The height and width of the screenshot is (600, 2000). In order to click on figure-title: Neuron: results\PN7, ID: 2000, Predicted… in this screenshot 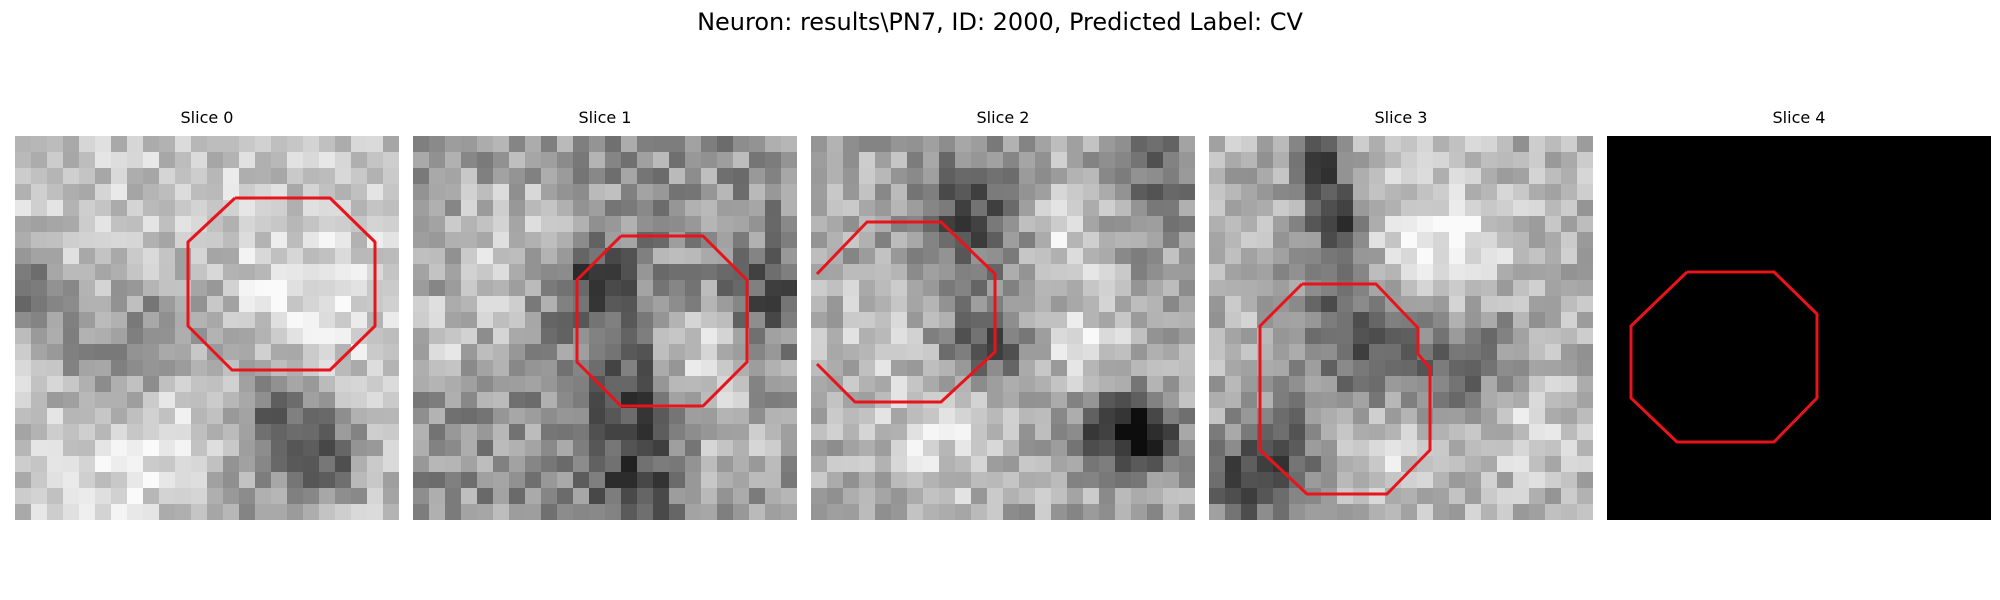, I will do `click(1000, 22)`.